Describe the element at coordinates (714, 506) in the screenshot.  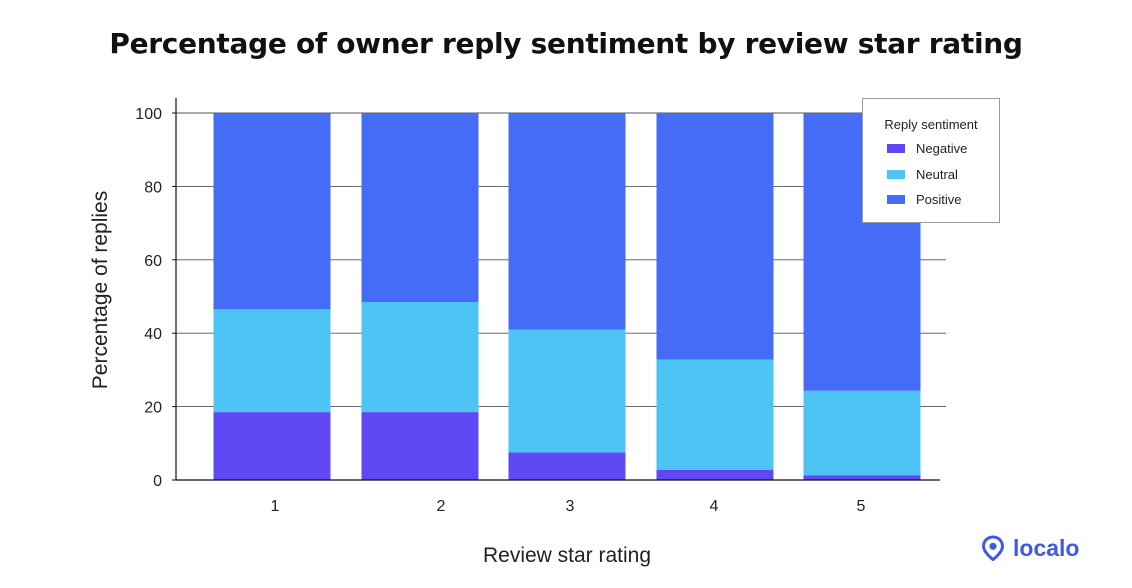
I see `x-tick-label-4: 4` at that location.